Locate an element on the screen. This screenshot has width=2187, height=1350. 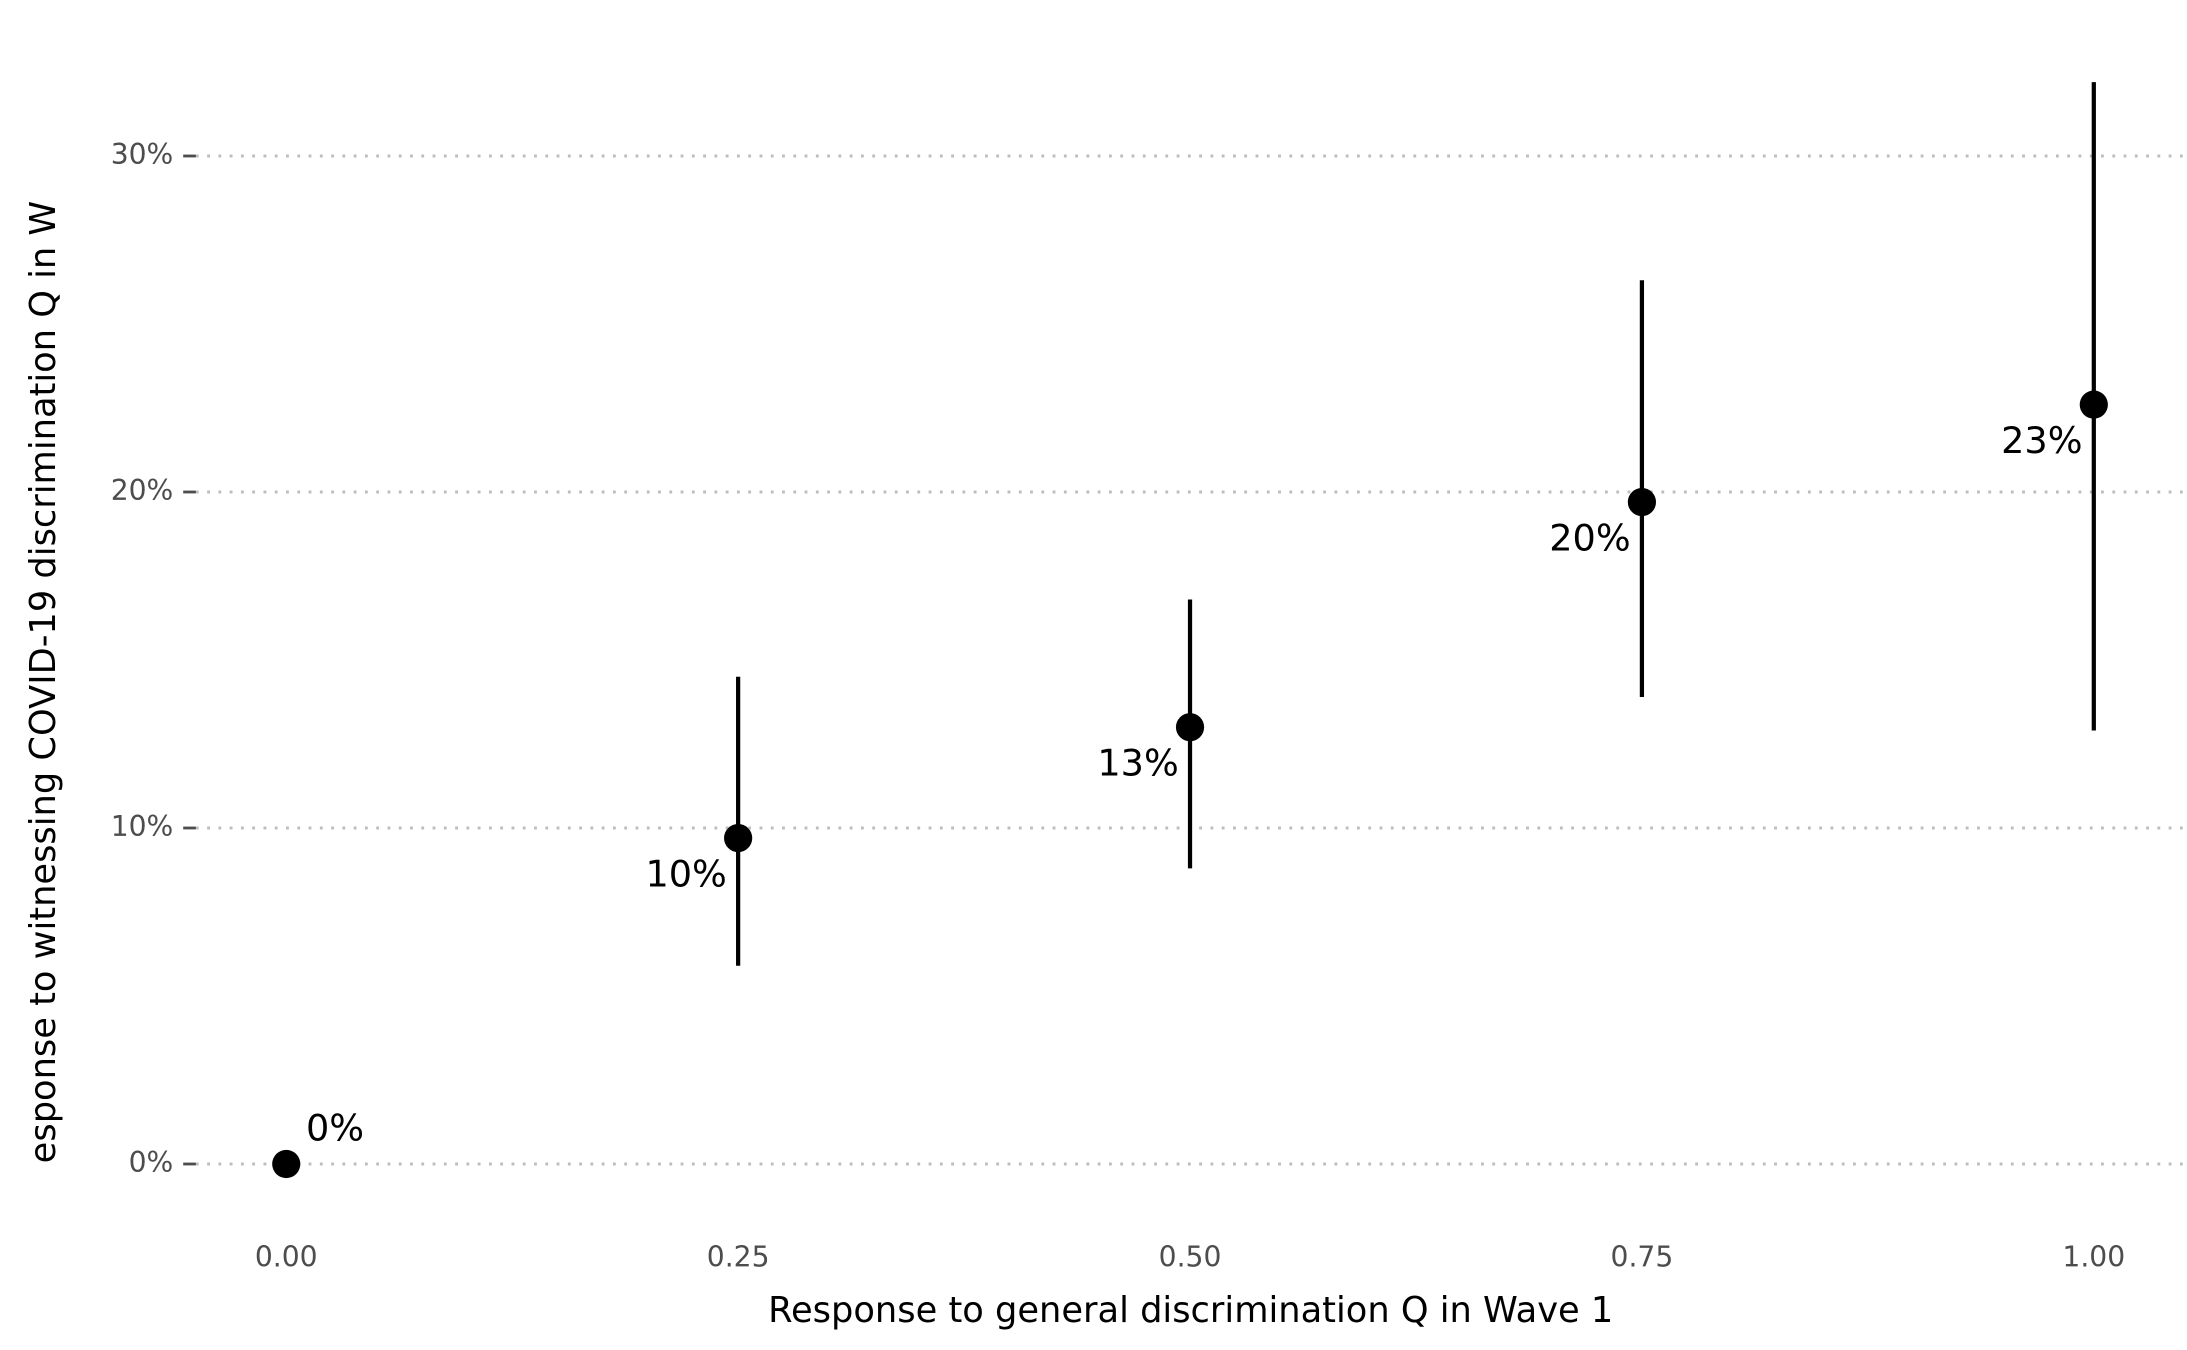
y-tick-label: 20% is located at coordinates (142, 490).